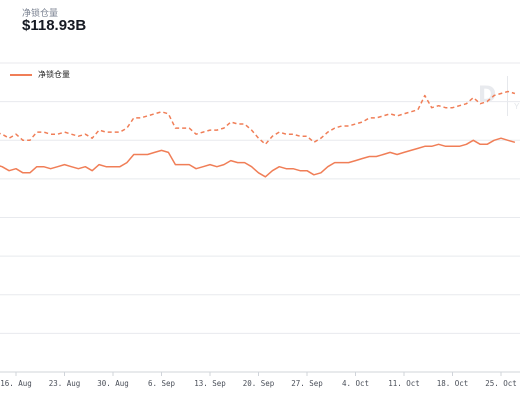 The image size is (520, 400). I want to click on x-tick-label: 6. Sep, so click(162, 383).